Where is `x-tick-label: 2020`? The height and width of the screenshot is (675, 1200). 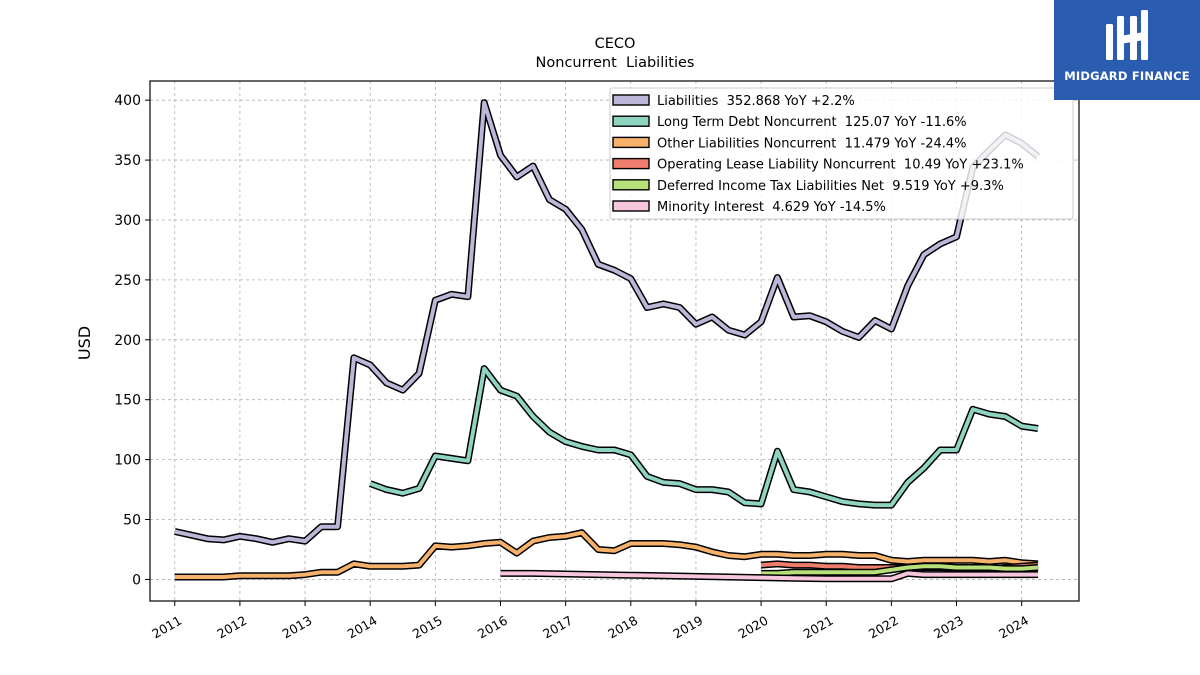 x-tick-label: 2020 is located at coordinates (753, 627).